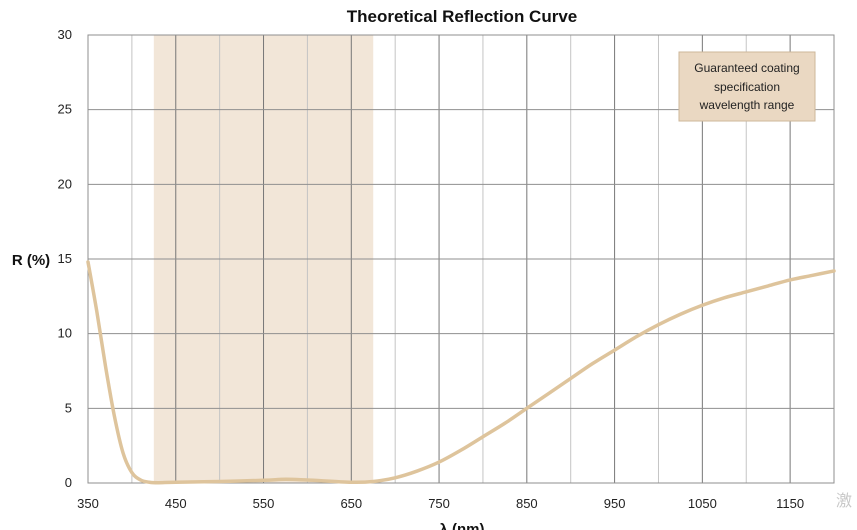  I want to click on annotation-line-1: Guaranteed coating, so click(746, 68).